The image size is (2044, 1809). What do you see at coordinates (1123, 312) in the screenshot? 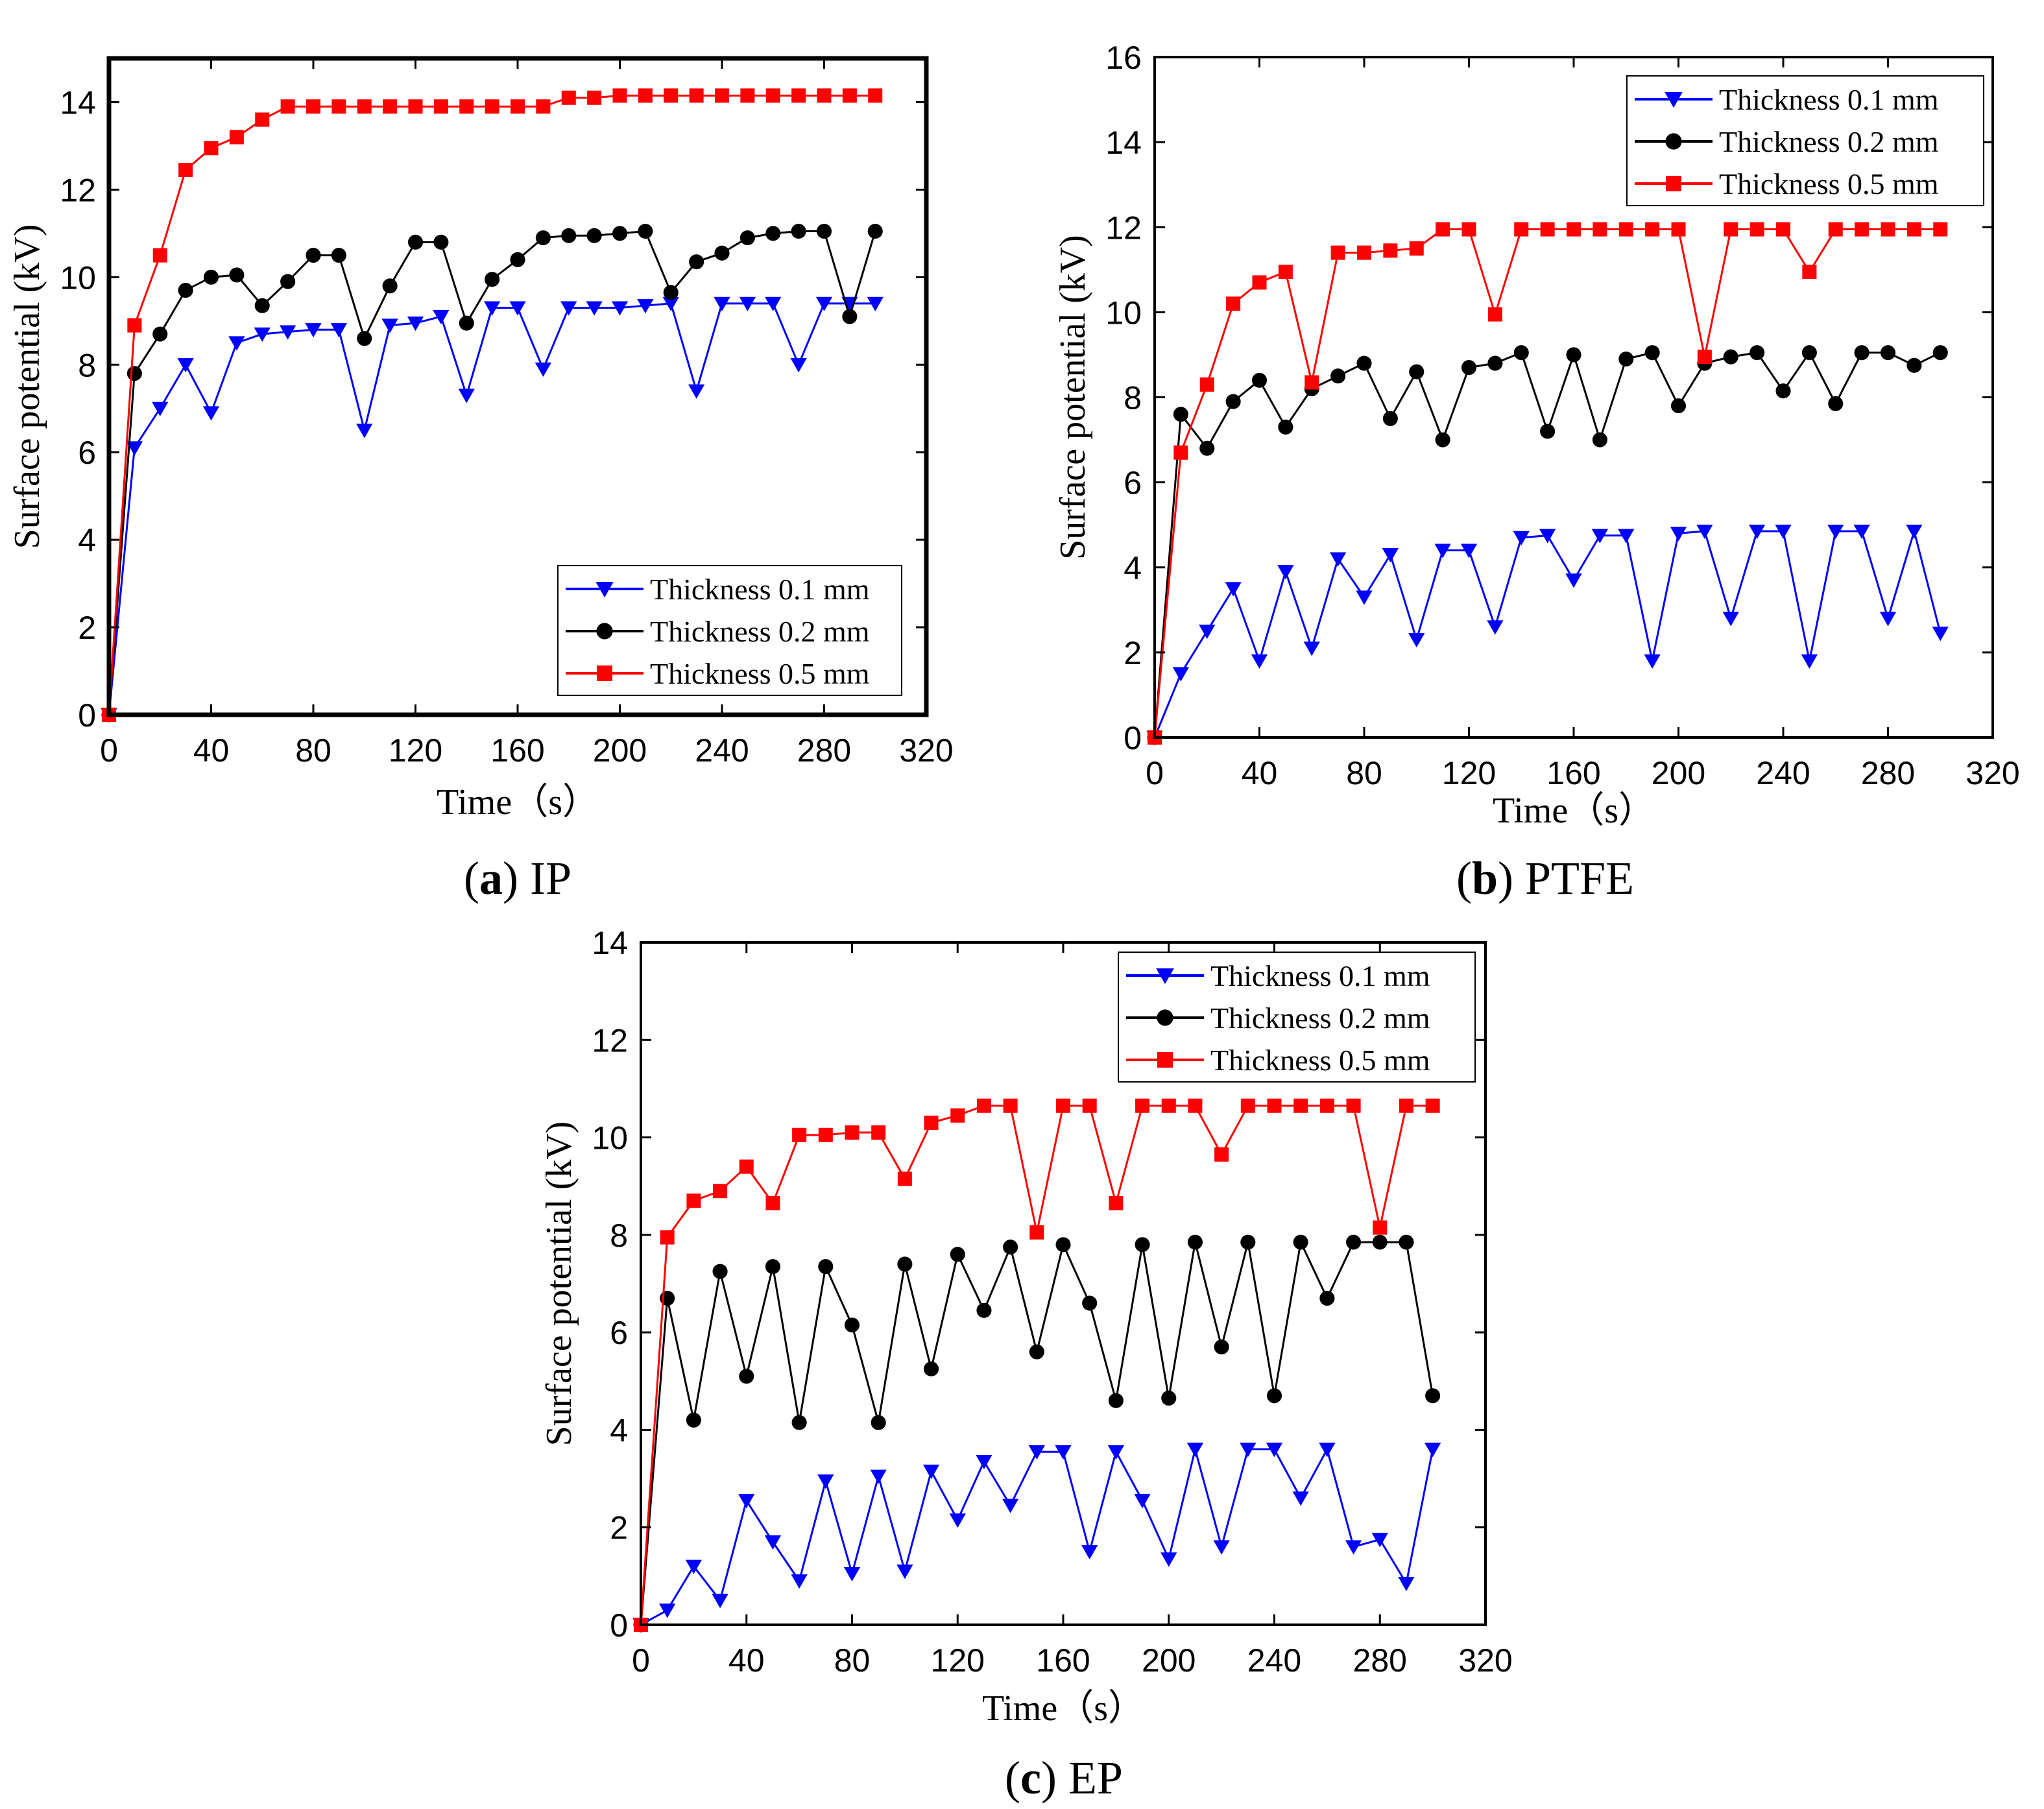
I see `y-tick-label: 10` at bounding box center [1123, 312].